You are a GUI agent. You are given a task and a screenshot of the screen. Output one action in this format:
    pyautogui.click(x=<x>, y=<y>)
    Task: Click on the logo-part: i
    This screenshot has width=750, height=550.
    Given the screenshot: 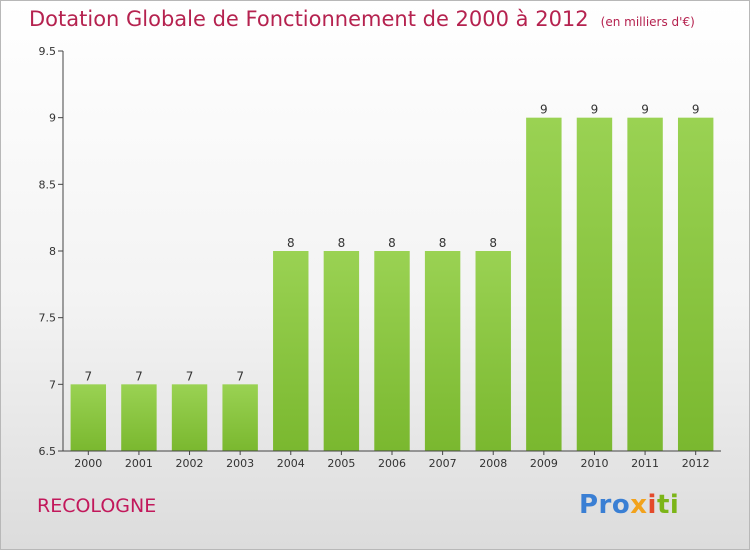 What is the action you would take?
    pyautogui.click(x=652, y=505)
    